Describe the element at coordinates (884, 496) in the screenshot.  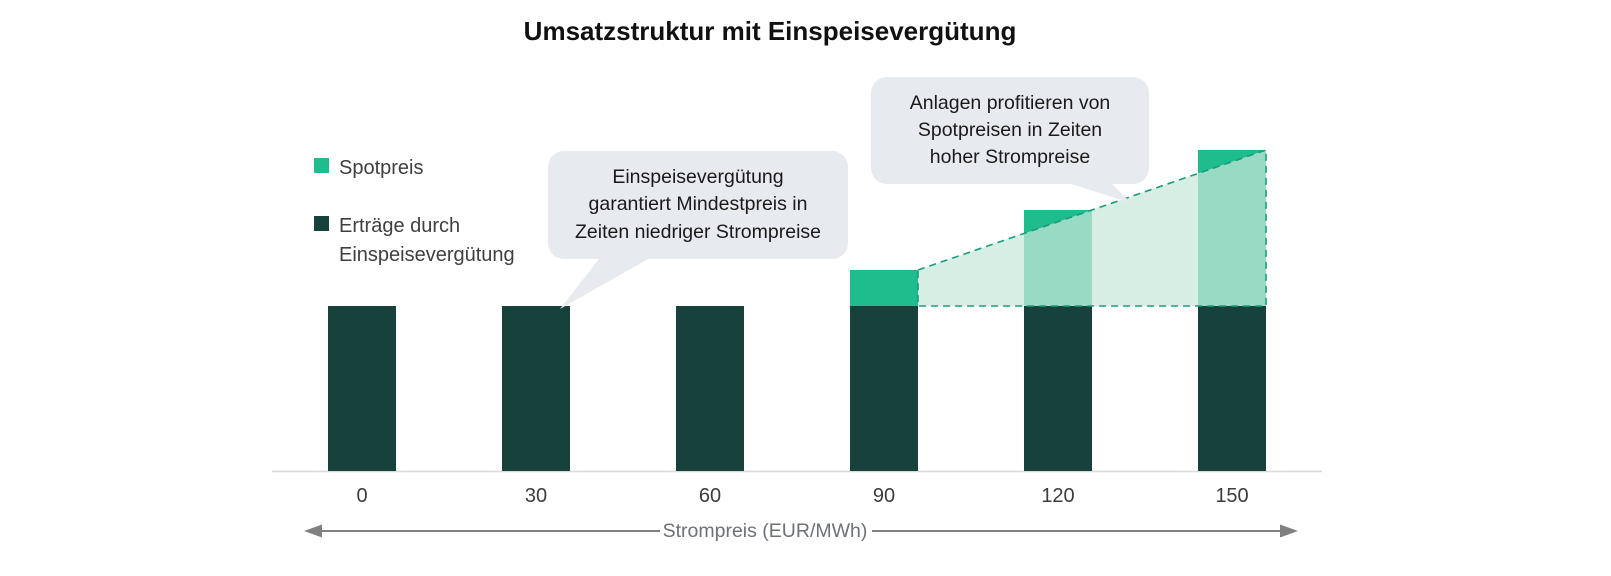
I see `x-tick-90: 90` at that location.